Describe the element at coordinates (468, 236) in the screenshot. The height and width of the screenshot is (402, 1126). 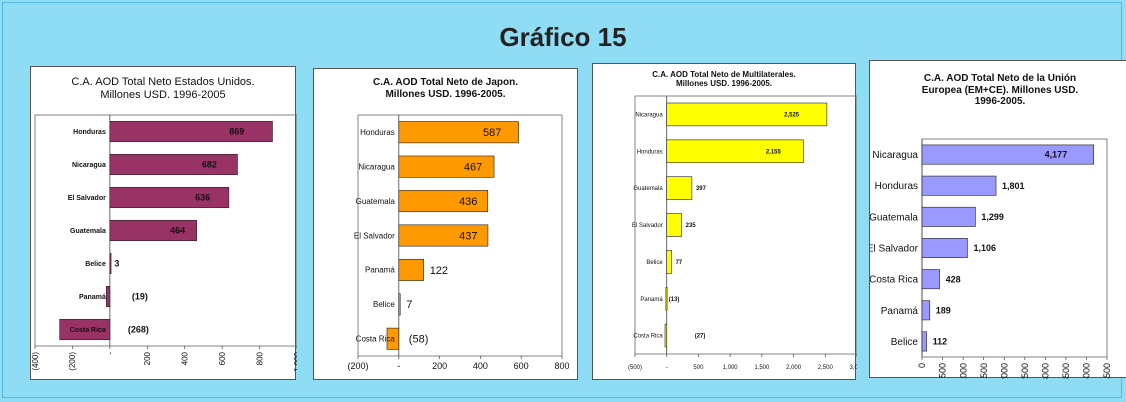
I see `data-label: 437` at that location.